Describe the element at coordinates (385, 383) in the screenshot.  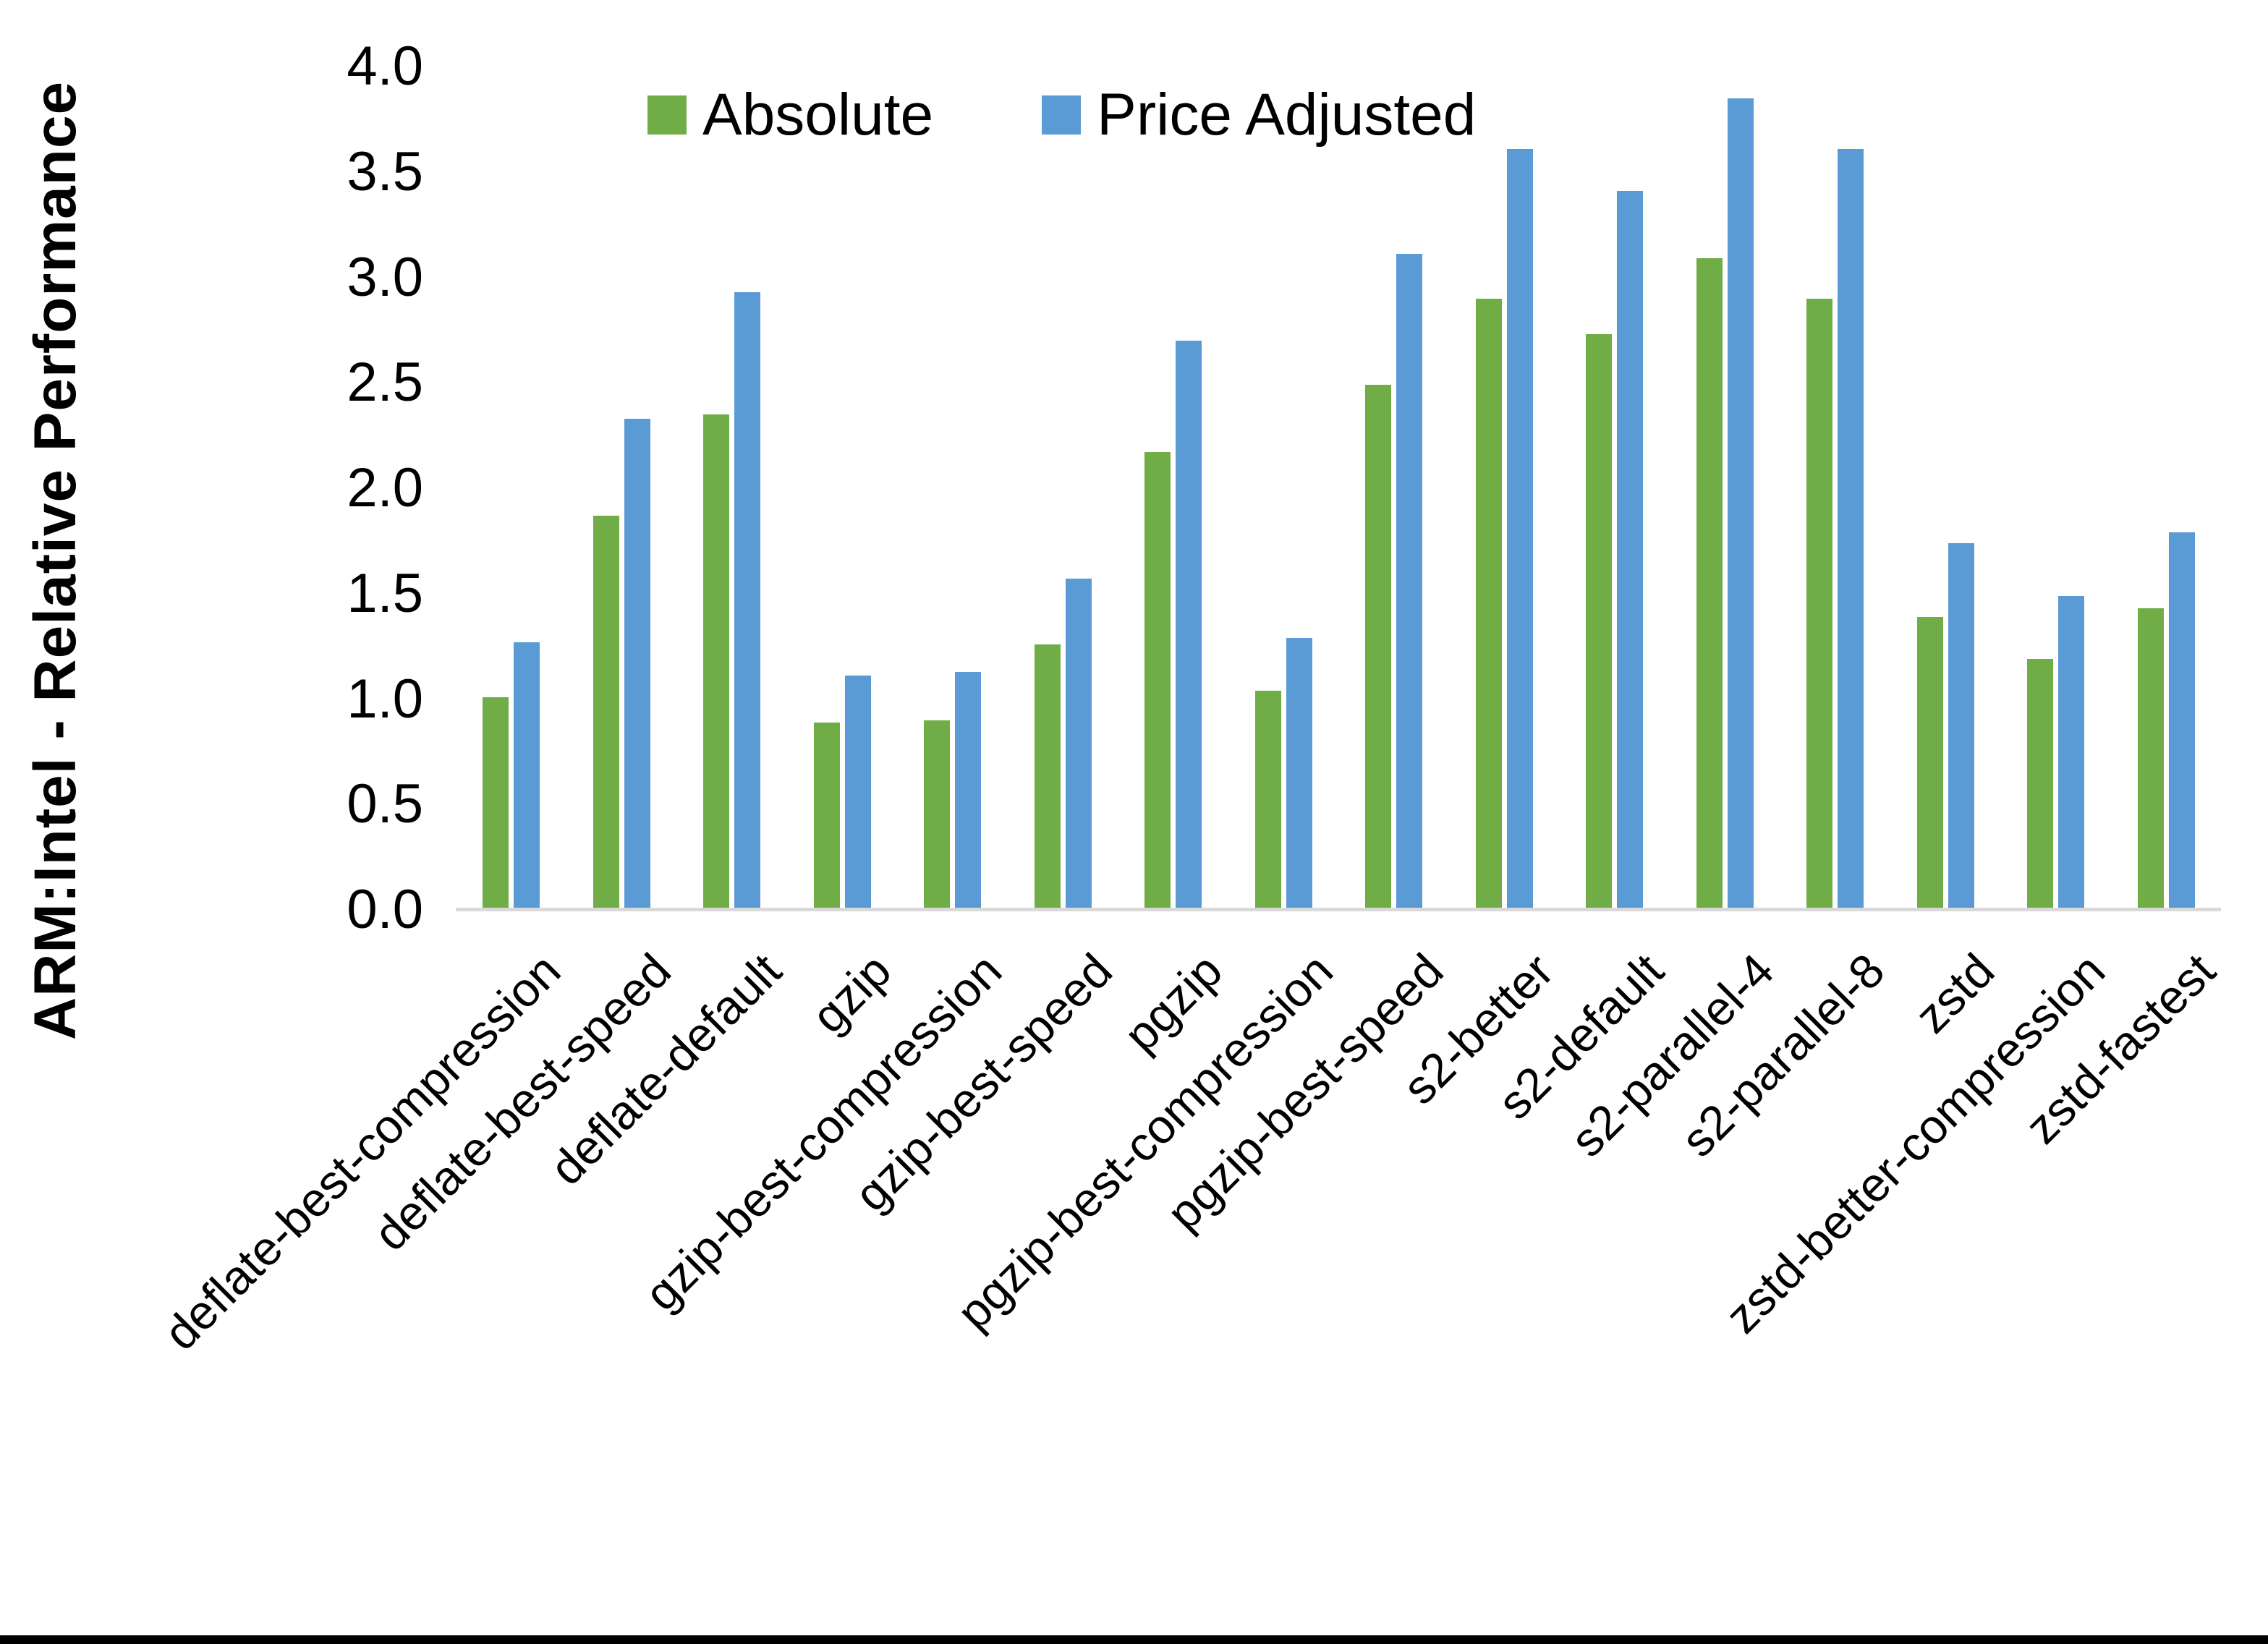
I see `y-axis-tick-label: 2.5` at that location.